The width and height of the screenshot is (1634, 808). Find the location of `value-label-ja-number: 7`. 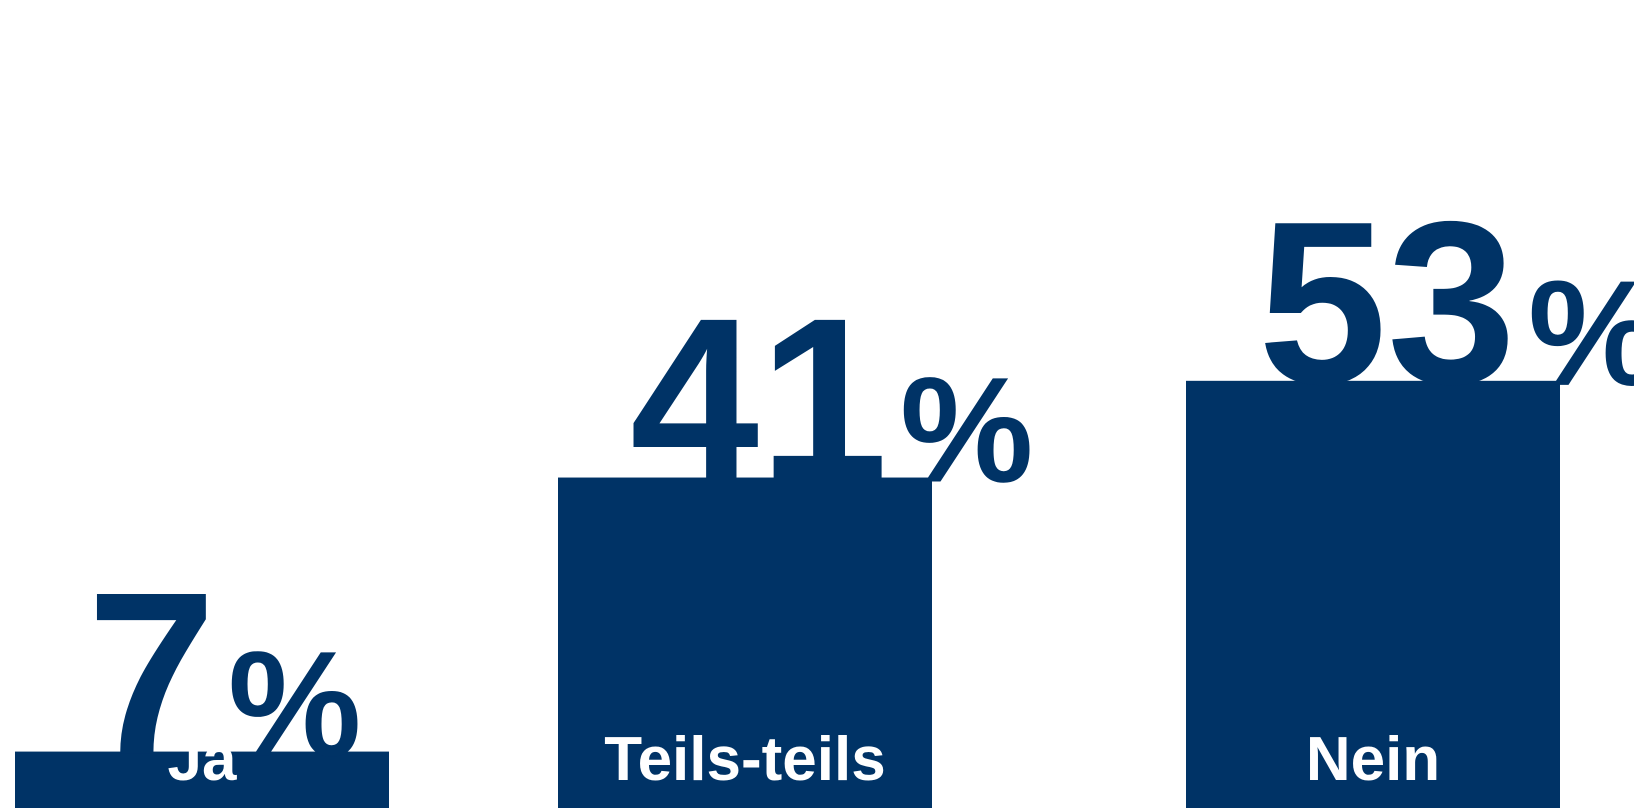

value-label-ja-number: 7 is located at coordinates (151, 674).